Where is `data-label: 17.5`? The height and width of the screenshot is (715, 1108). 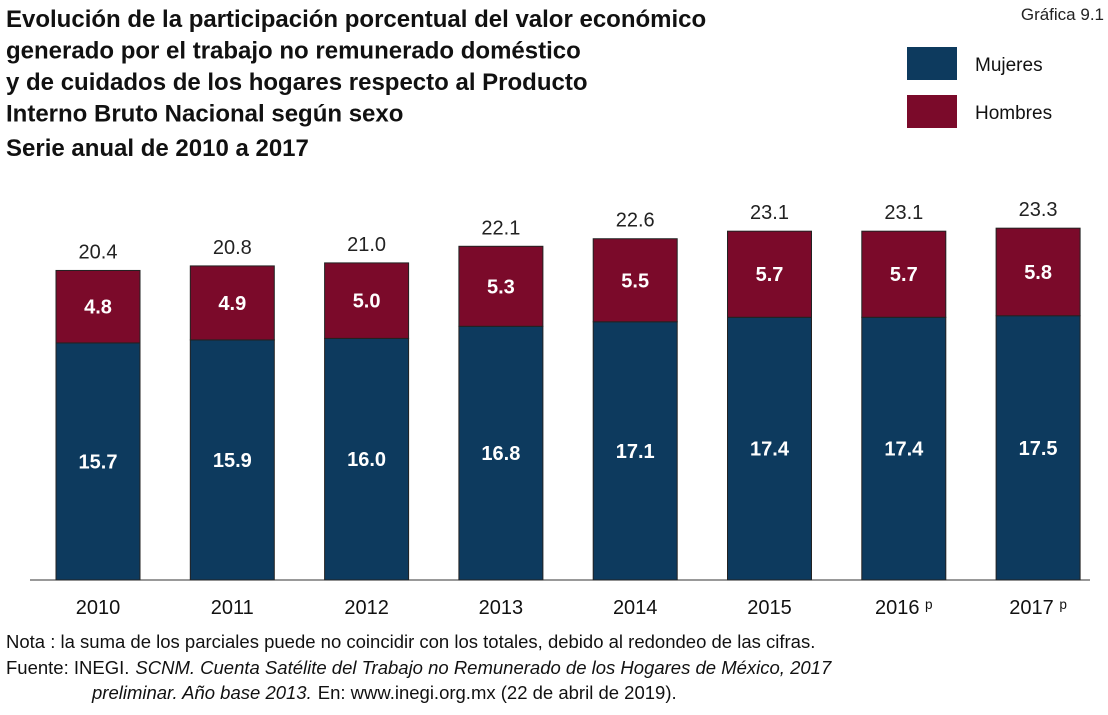
data-label: 17.5 is located at coordinates (1038, 449).